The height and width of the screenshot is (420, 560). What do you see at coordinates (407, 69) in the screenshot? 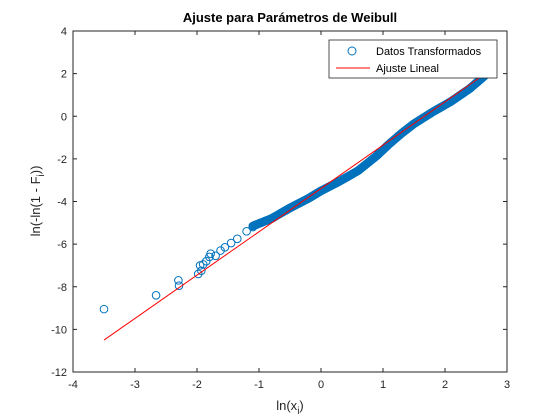
I see `legend-entry-ajuste: Ajuste Lineal` at bounding box center [407, 69].